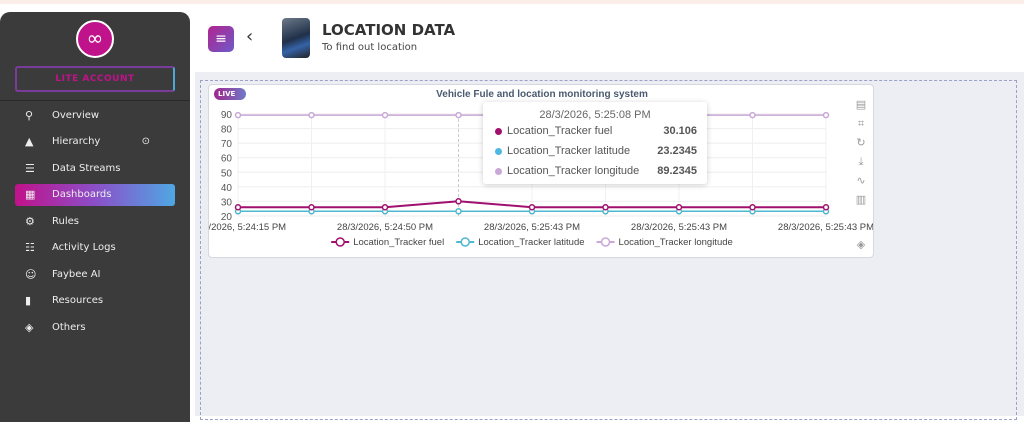  I want to click on tooltip-label: Location_Tracker fuel, so click(560, 131).